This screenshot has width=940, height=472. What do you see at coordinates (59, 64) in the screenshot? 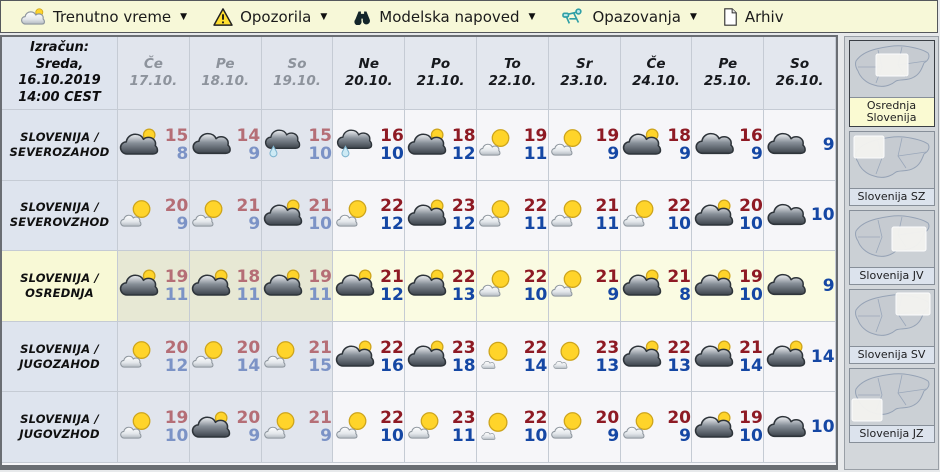
I see `run-info-line: Sreda,` at bounding box center [59, 64].